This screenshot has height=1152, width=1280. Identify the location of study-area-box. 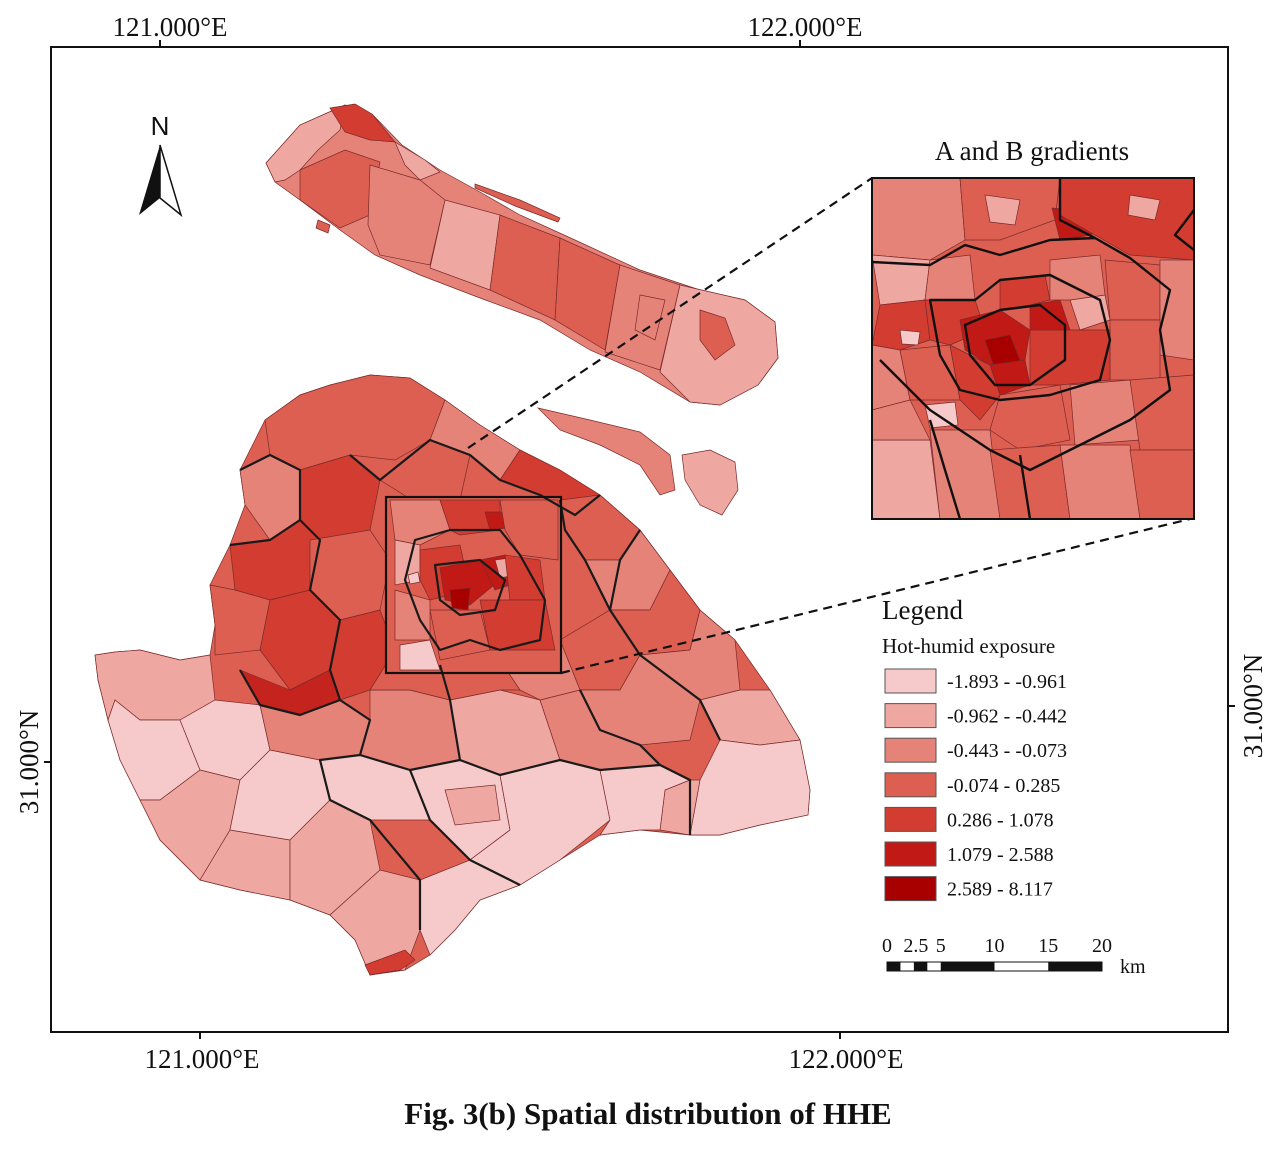
(473, 585).